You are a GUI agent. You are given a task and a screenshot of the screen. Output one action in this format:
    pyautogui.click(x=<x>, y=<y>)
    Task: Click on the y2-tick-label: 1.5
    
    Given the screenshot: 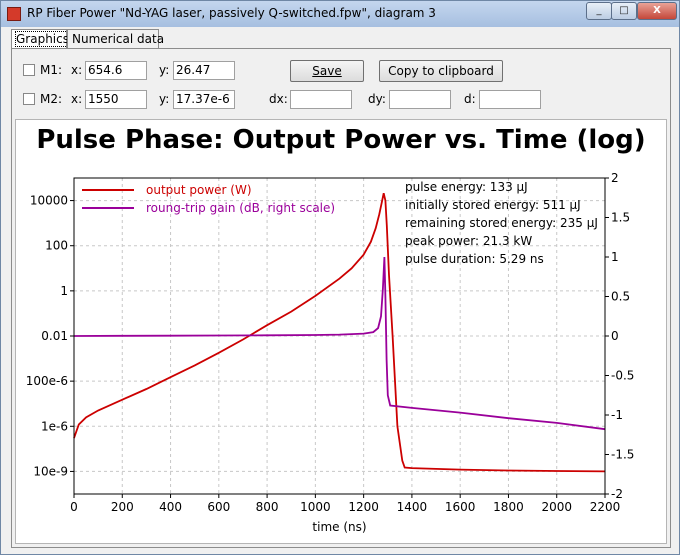 What is the action you would take?
    pyautogui.click(x=620, y=218)
    